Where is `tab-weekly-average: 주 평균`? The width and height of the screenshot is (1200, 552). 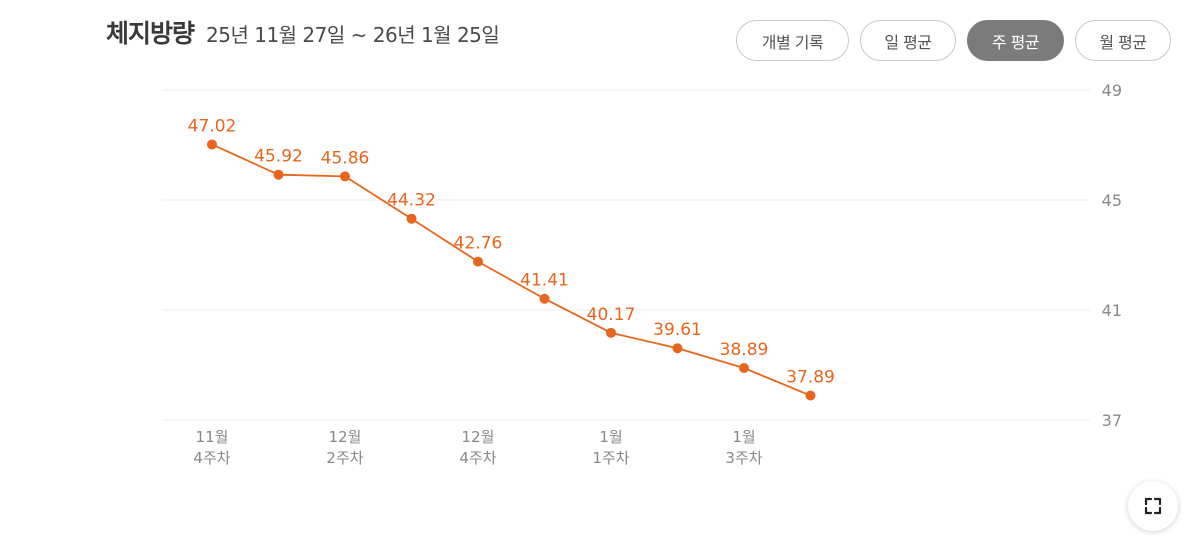 tab-weekly-average: 주 평균 is located at coordinates (1015, 40).